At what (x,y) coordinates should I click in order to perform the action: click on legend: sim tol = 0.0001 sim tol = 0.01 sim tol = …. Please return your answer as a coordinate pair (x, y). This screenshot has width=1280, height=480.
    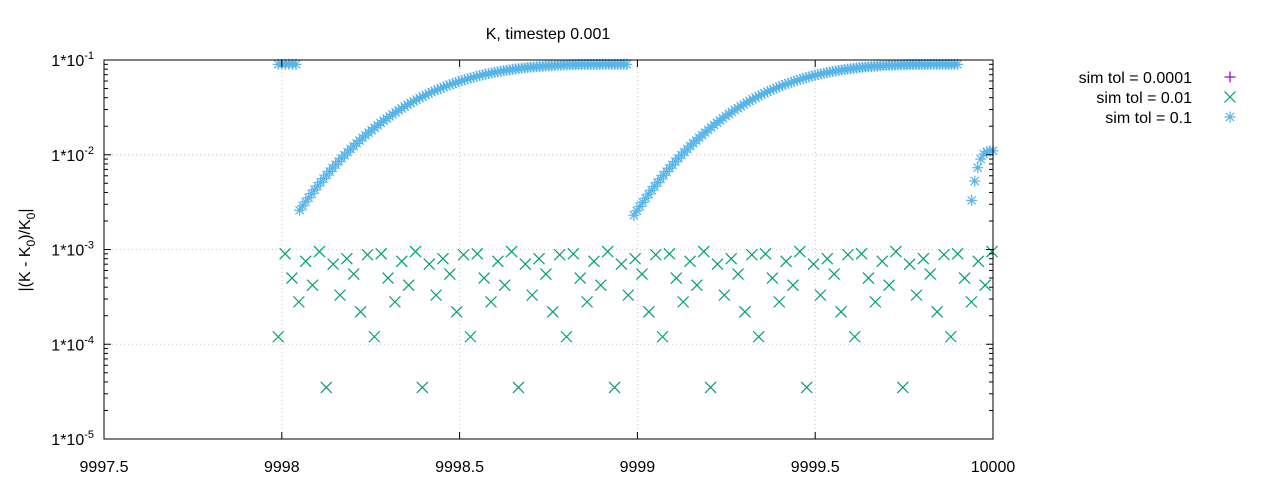
    Looking at the image, I should click on (1157, 98).